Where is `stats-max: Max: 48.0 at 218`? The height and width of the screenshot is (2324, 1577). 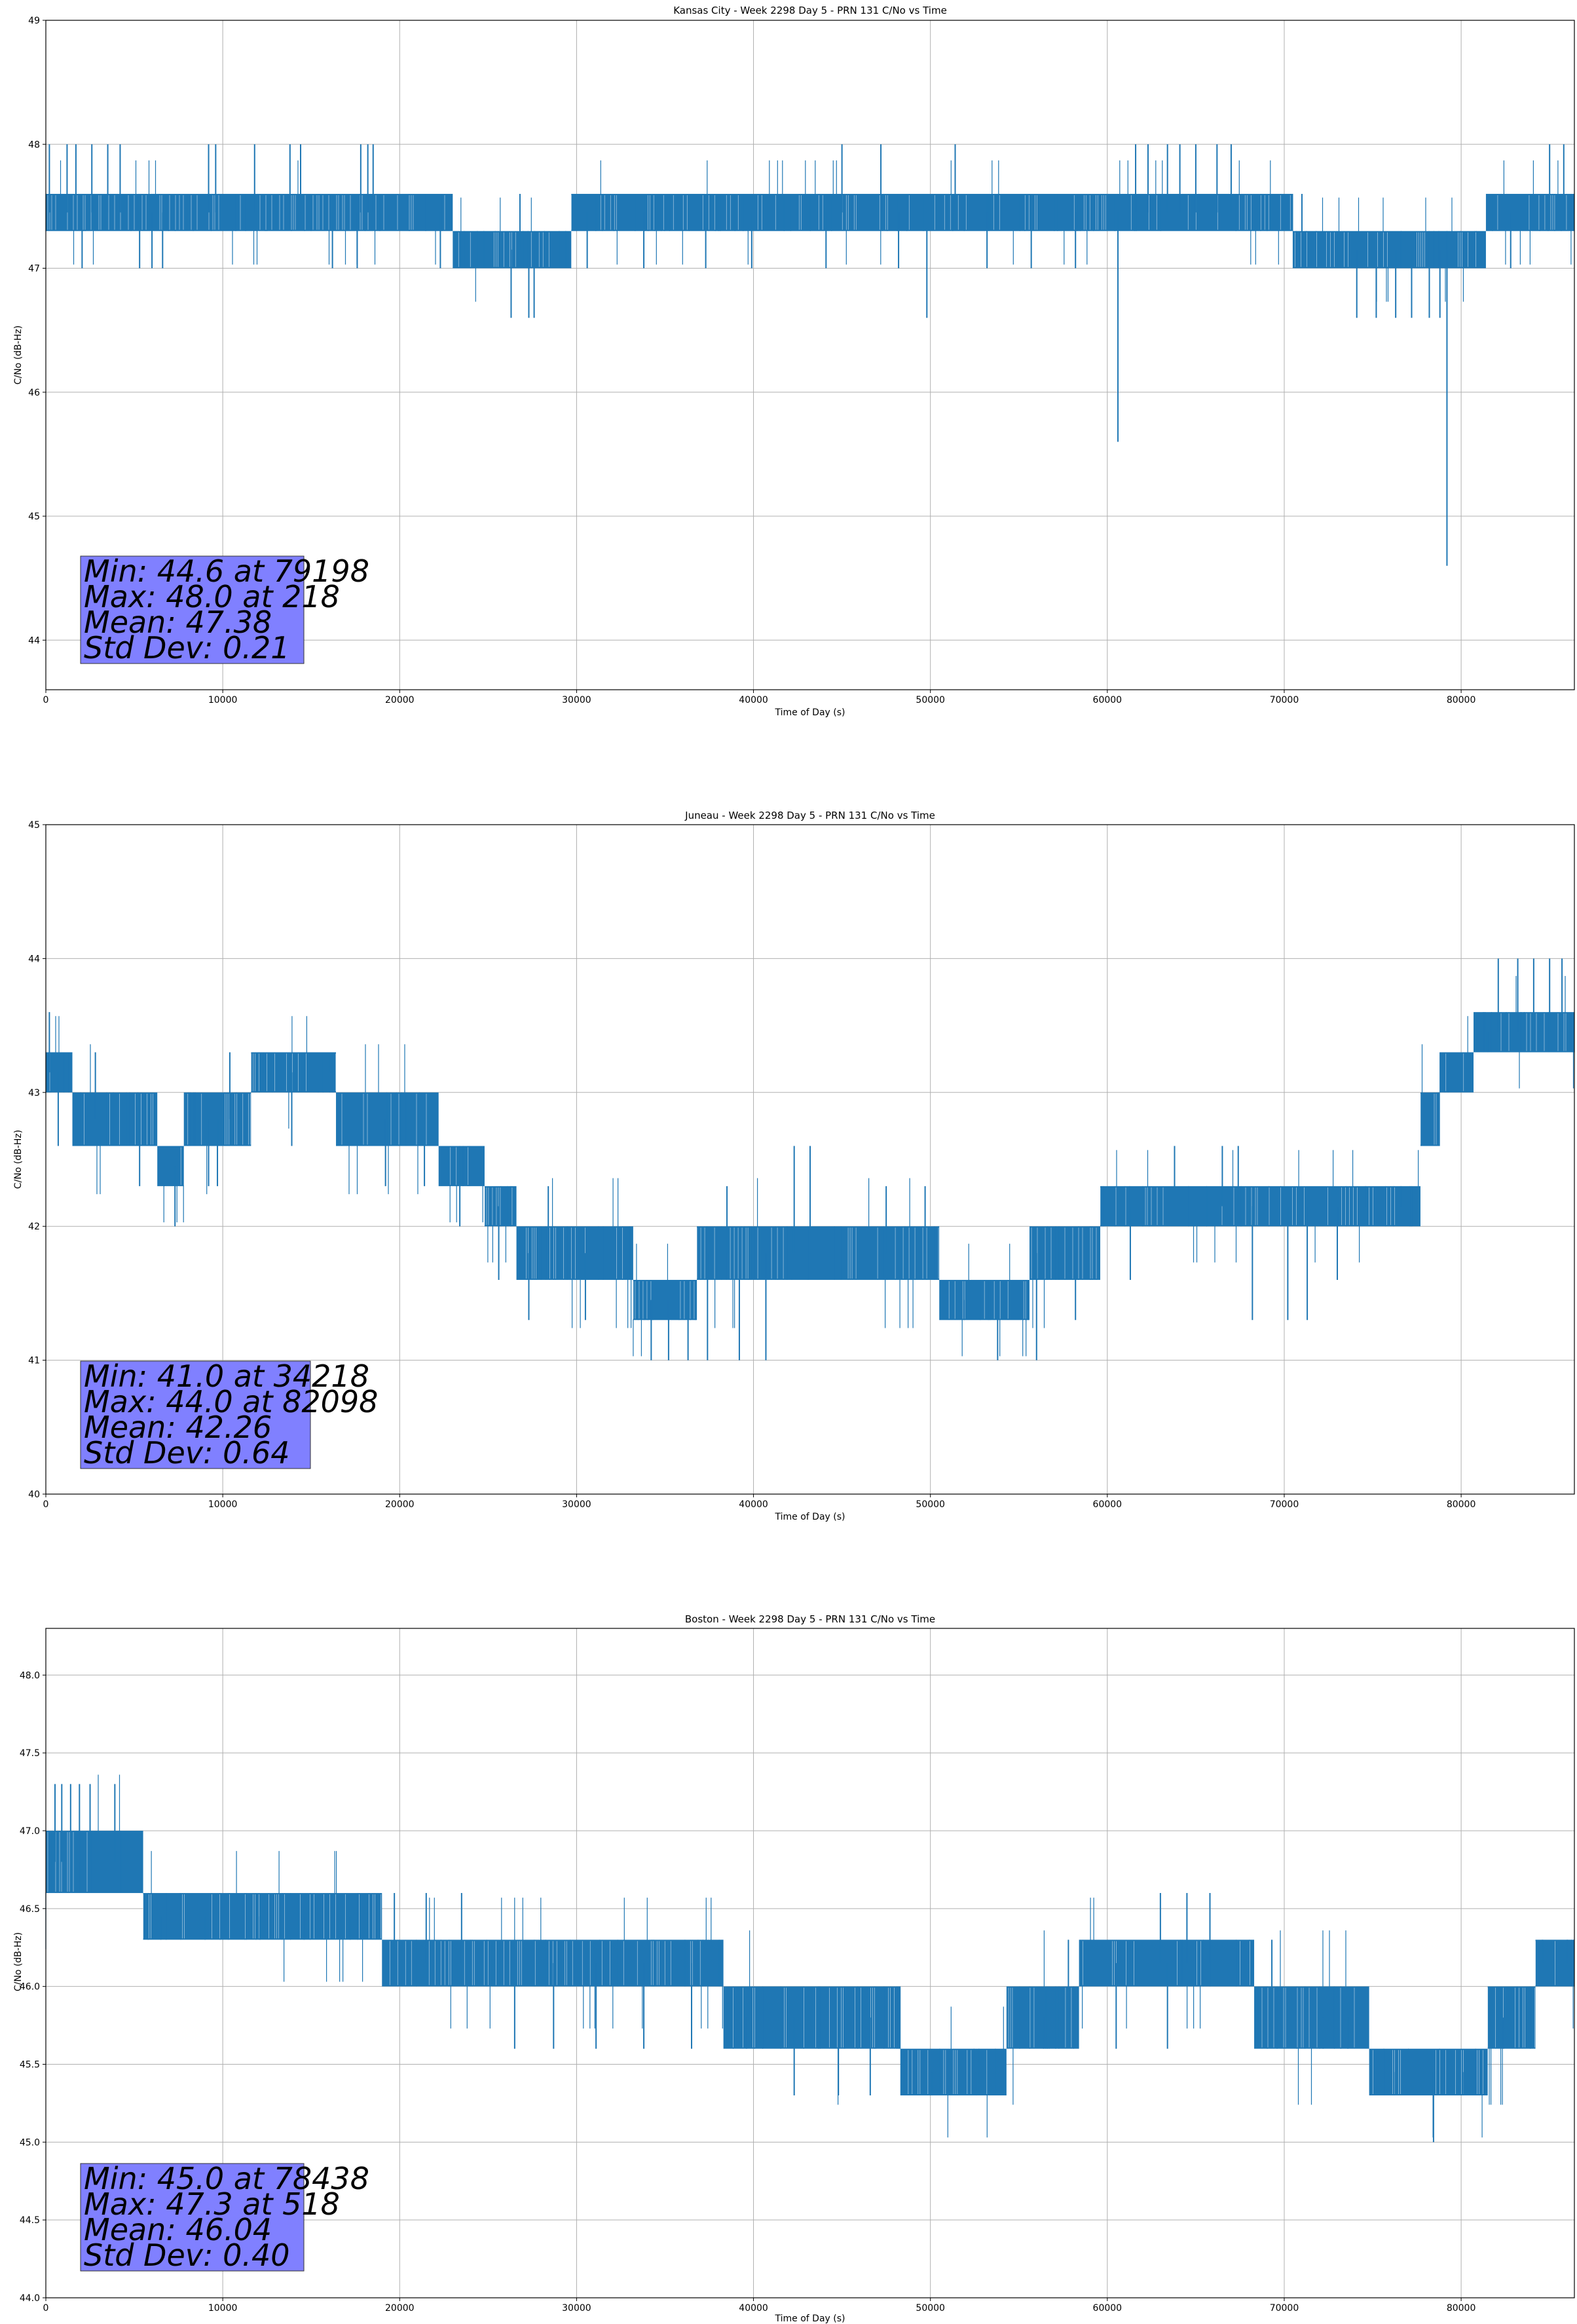 stats-max: Max: 48.0 at 218 is located at coordinates (212, 596).